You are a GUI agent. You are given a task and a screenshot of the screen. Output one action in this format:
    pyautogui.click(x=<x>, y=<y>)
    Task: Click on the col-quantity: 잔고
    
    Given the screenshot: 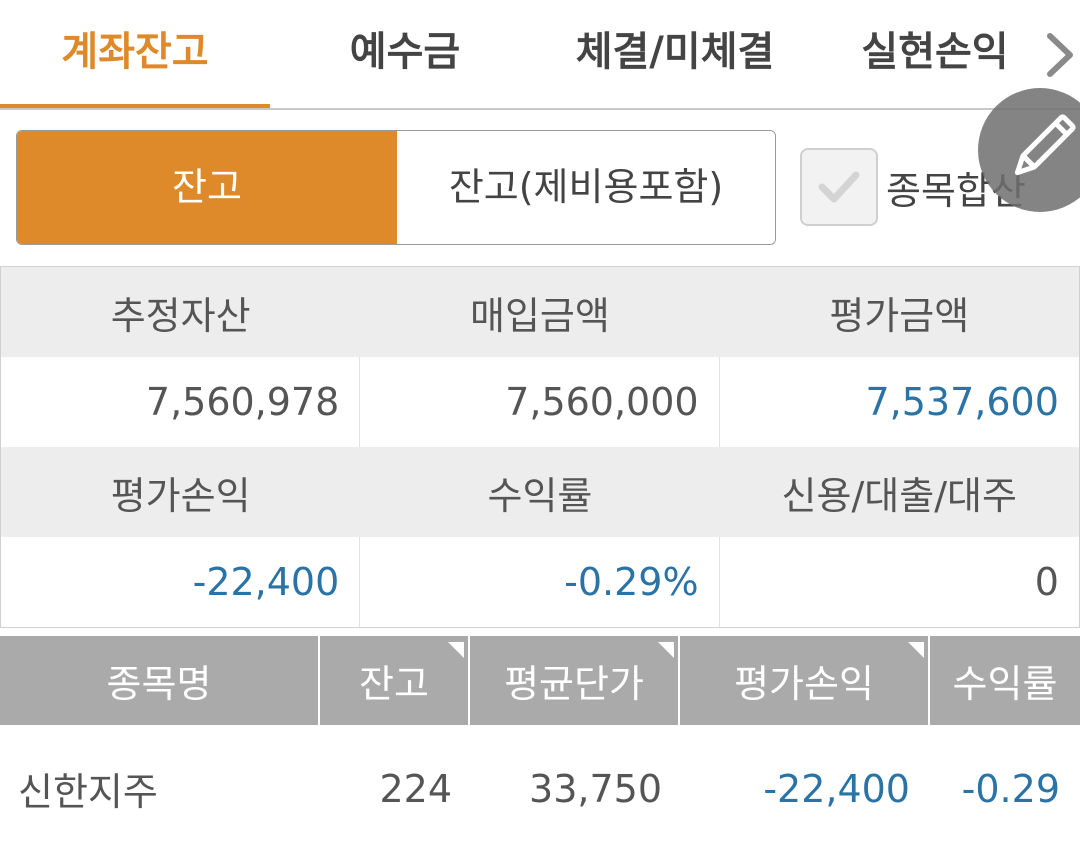 What is the action you would take?
    pyautogui.click(x=395, y=680)
    